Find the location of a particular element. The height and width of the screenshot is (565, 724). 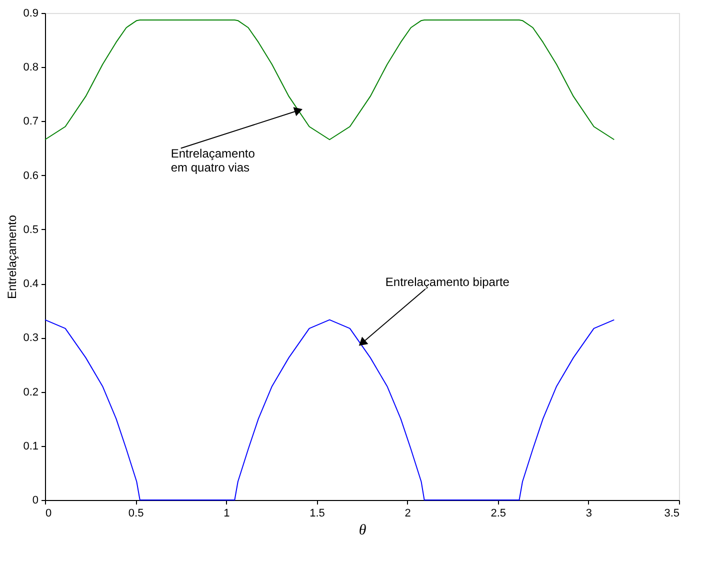

x-tick-label: 3.5 is located at coordinates (672, 514).